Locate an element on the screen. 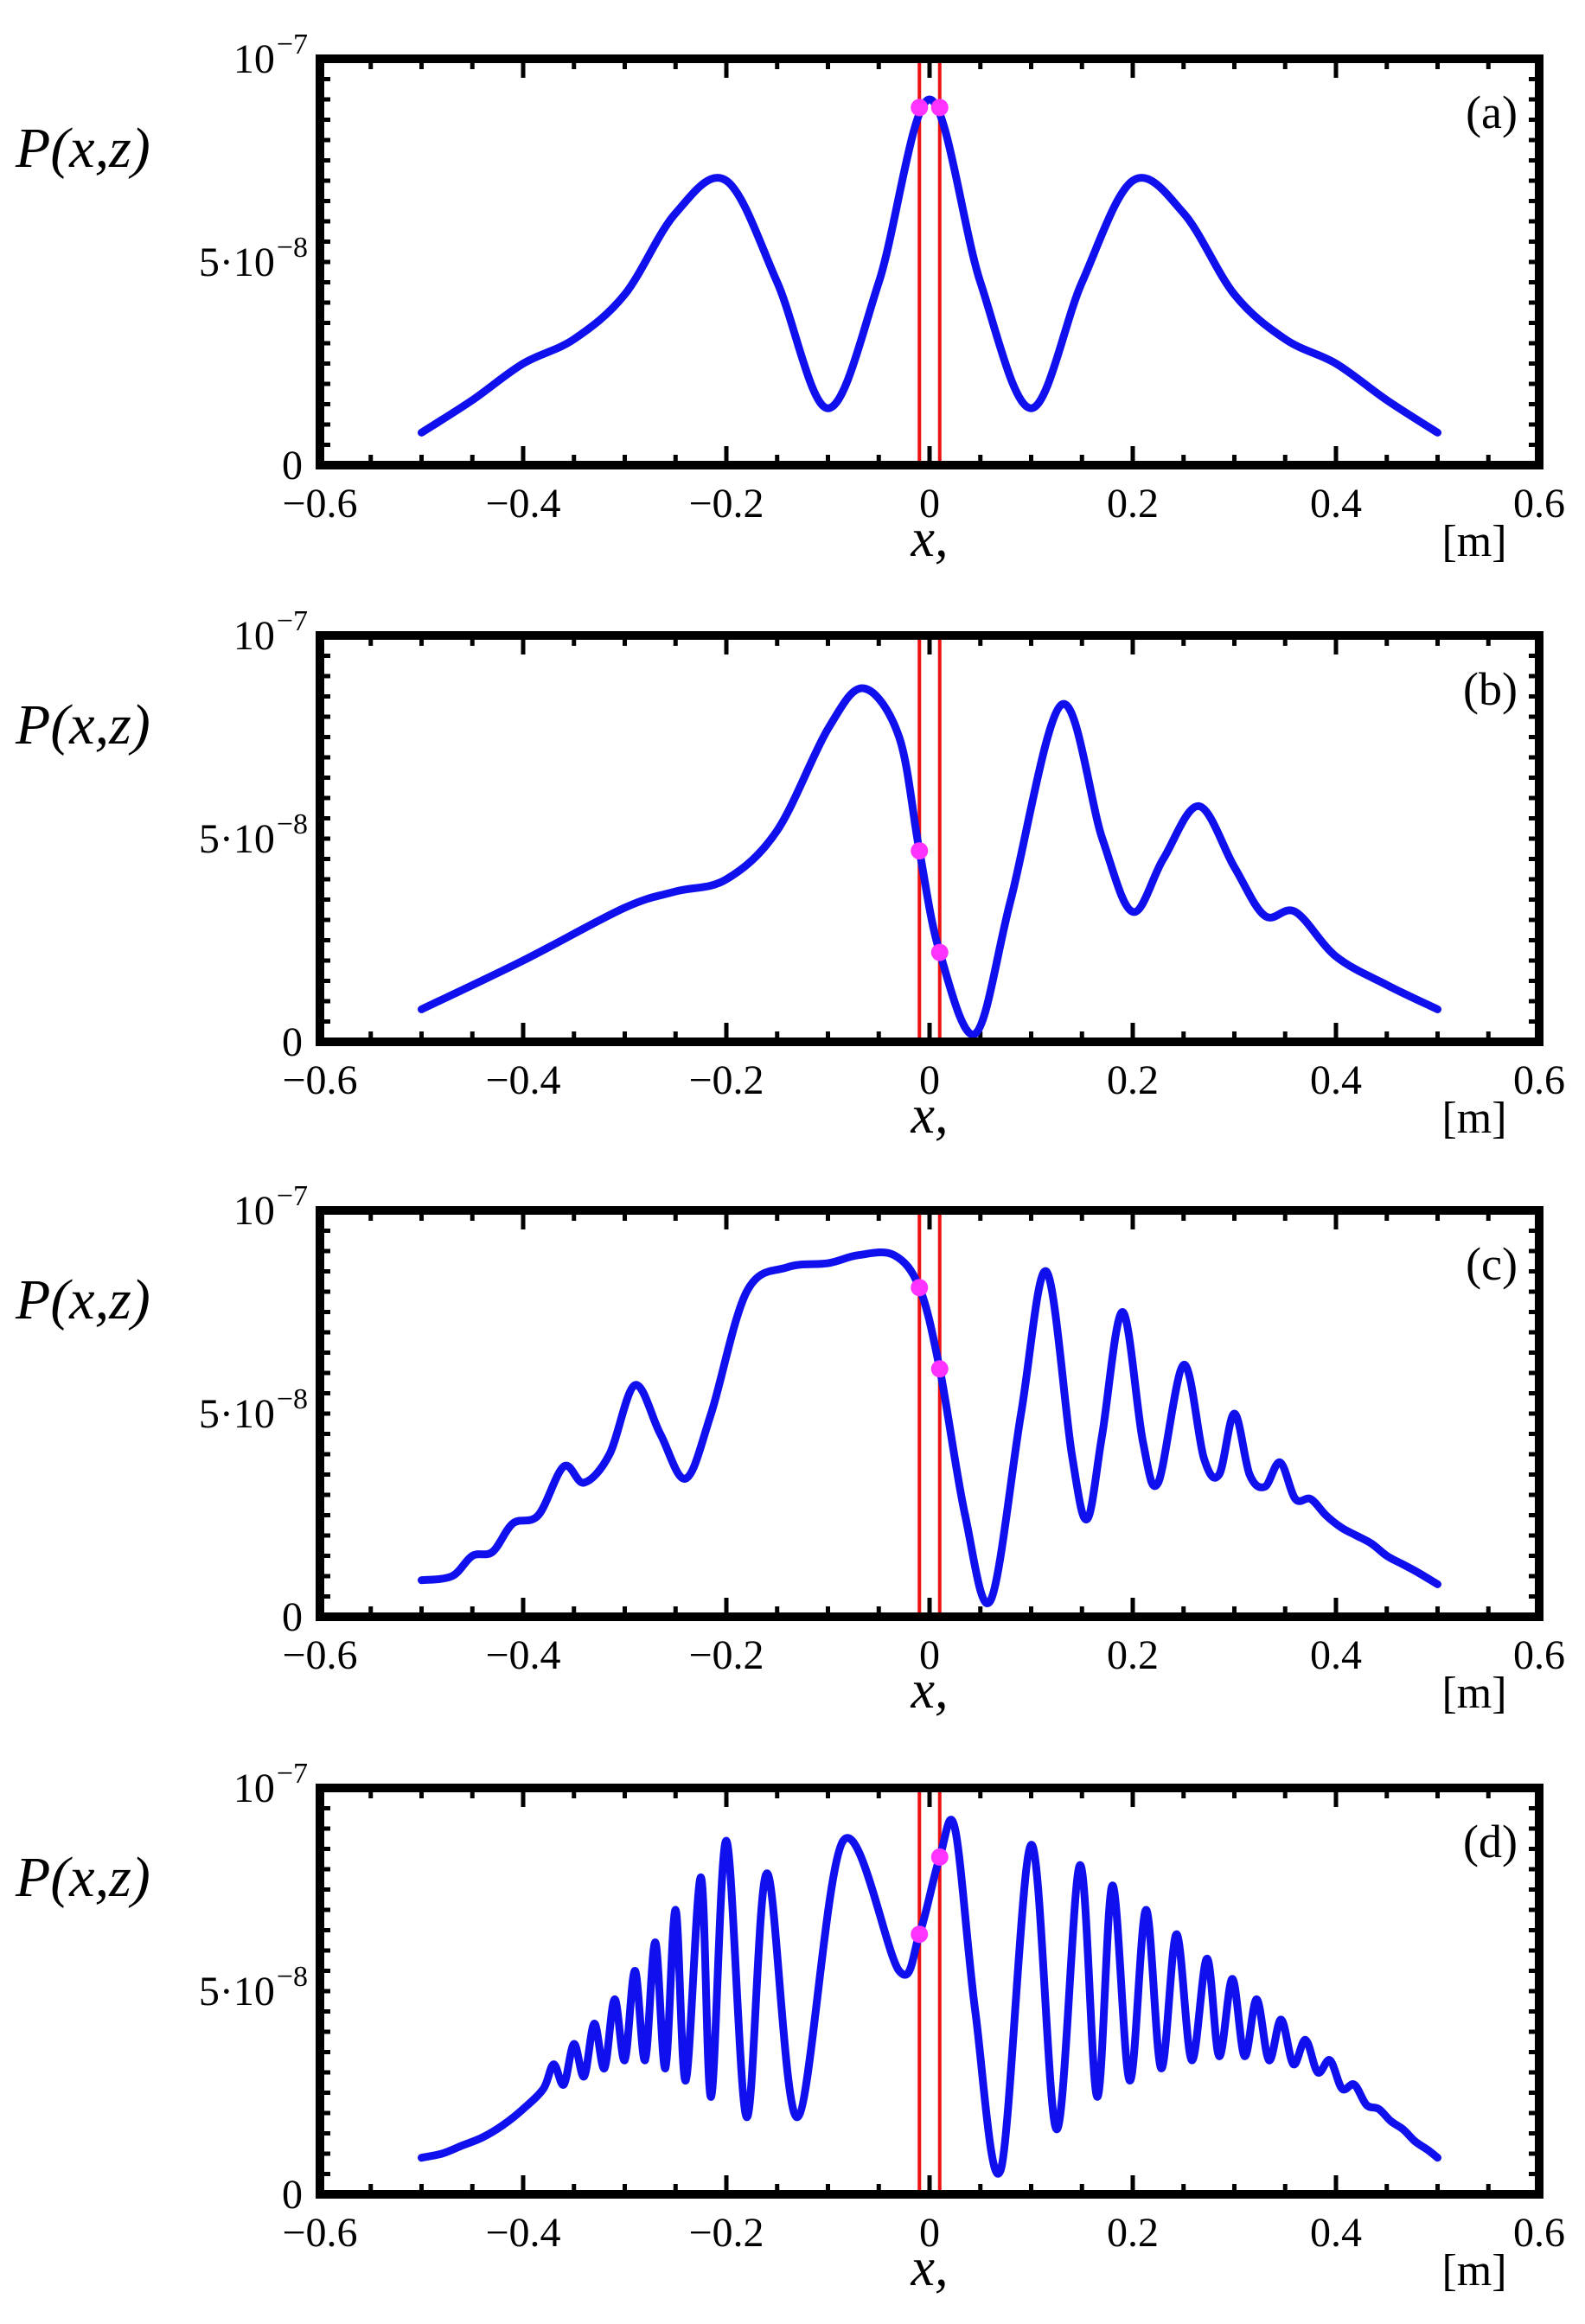 The width and height of the screenshot is (1585, 2324). panel-label: (d) is located at coordinates (1490, 1842).